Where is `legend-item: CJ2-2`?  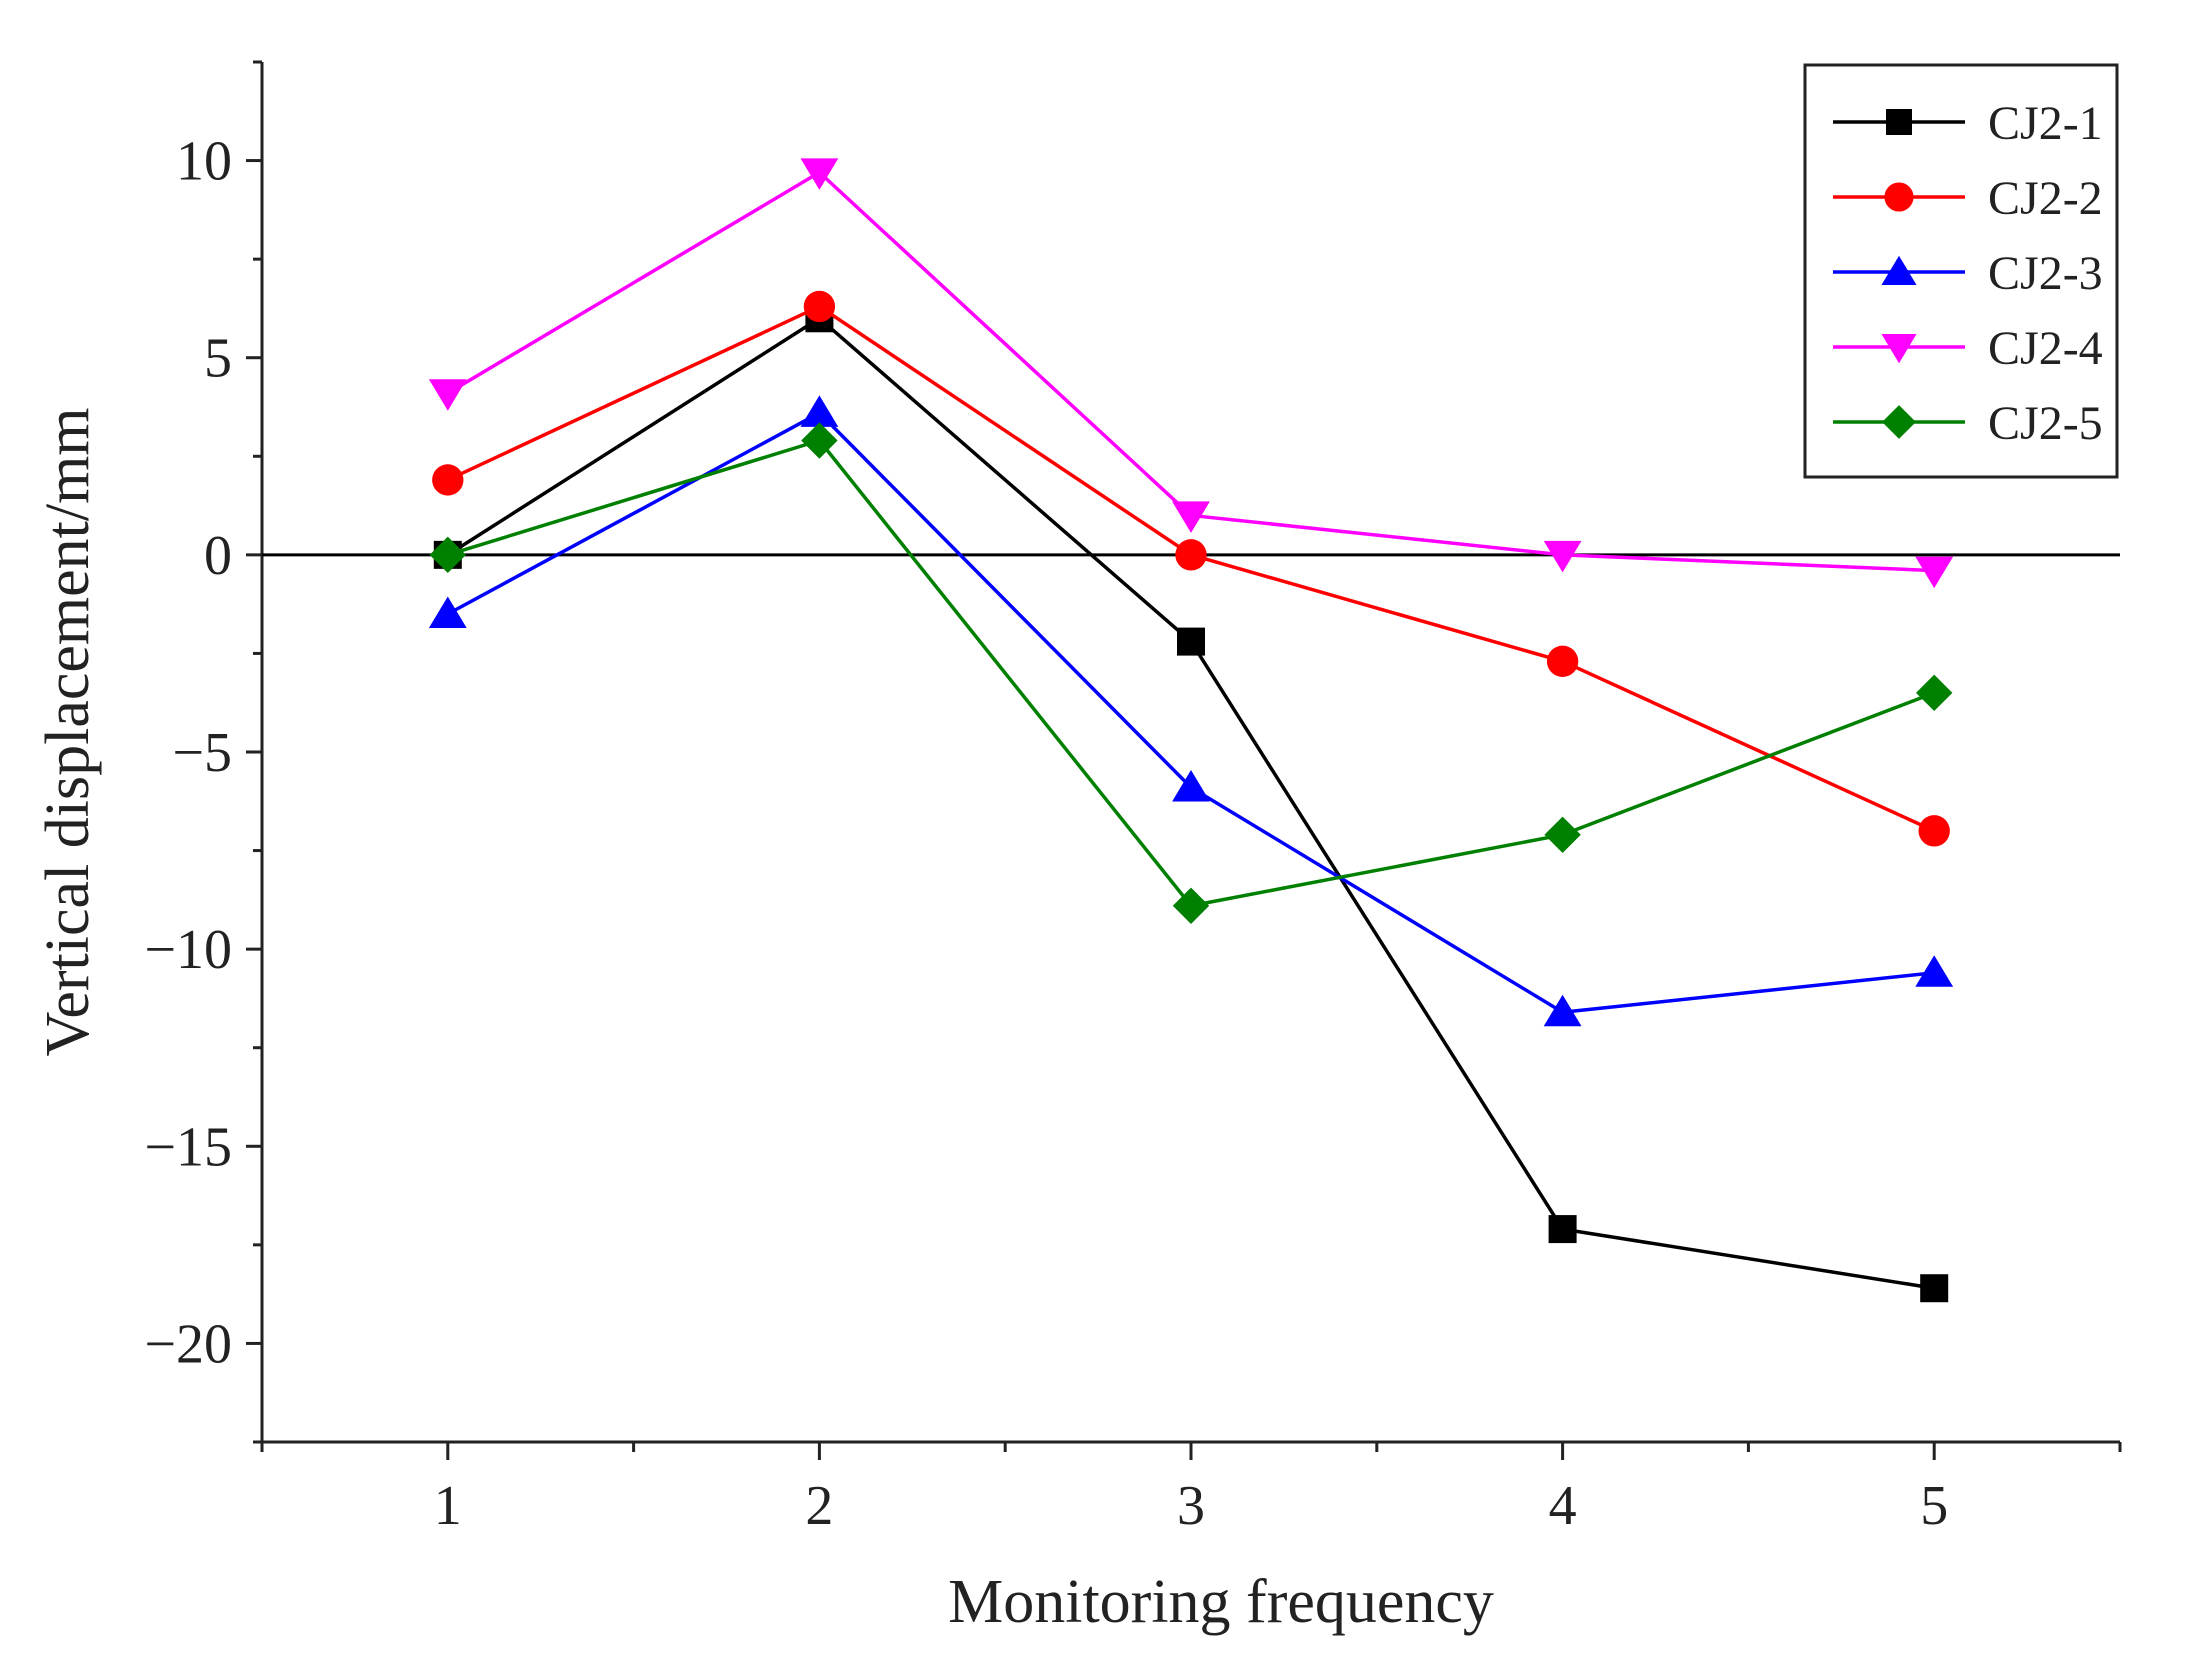 legend-item: CJ2-2 is located at coordinates (1968, 198).